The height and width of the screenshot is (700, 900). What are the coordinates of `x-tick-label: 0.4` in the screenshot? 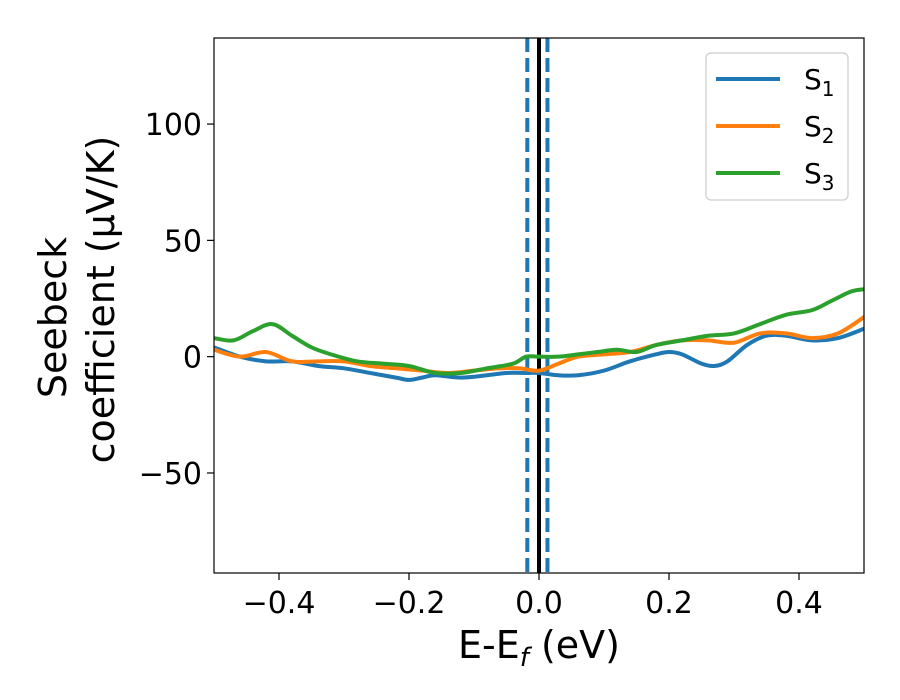 It's located at (799, 603).